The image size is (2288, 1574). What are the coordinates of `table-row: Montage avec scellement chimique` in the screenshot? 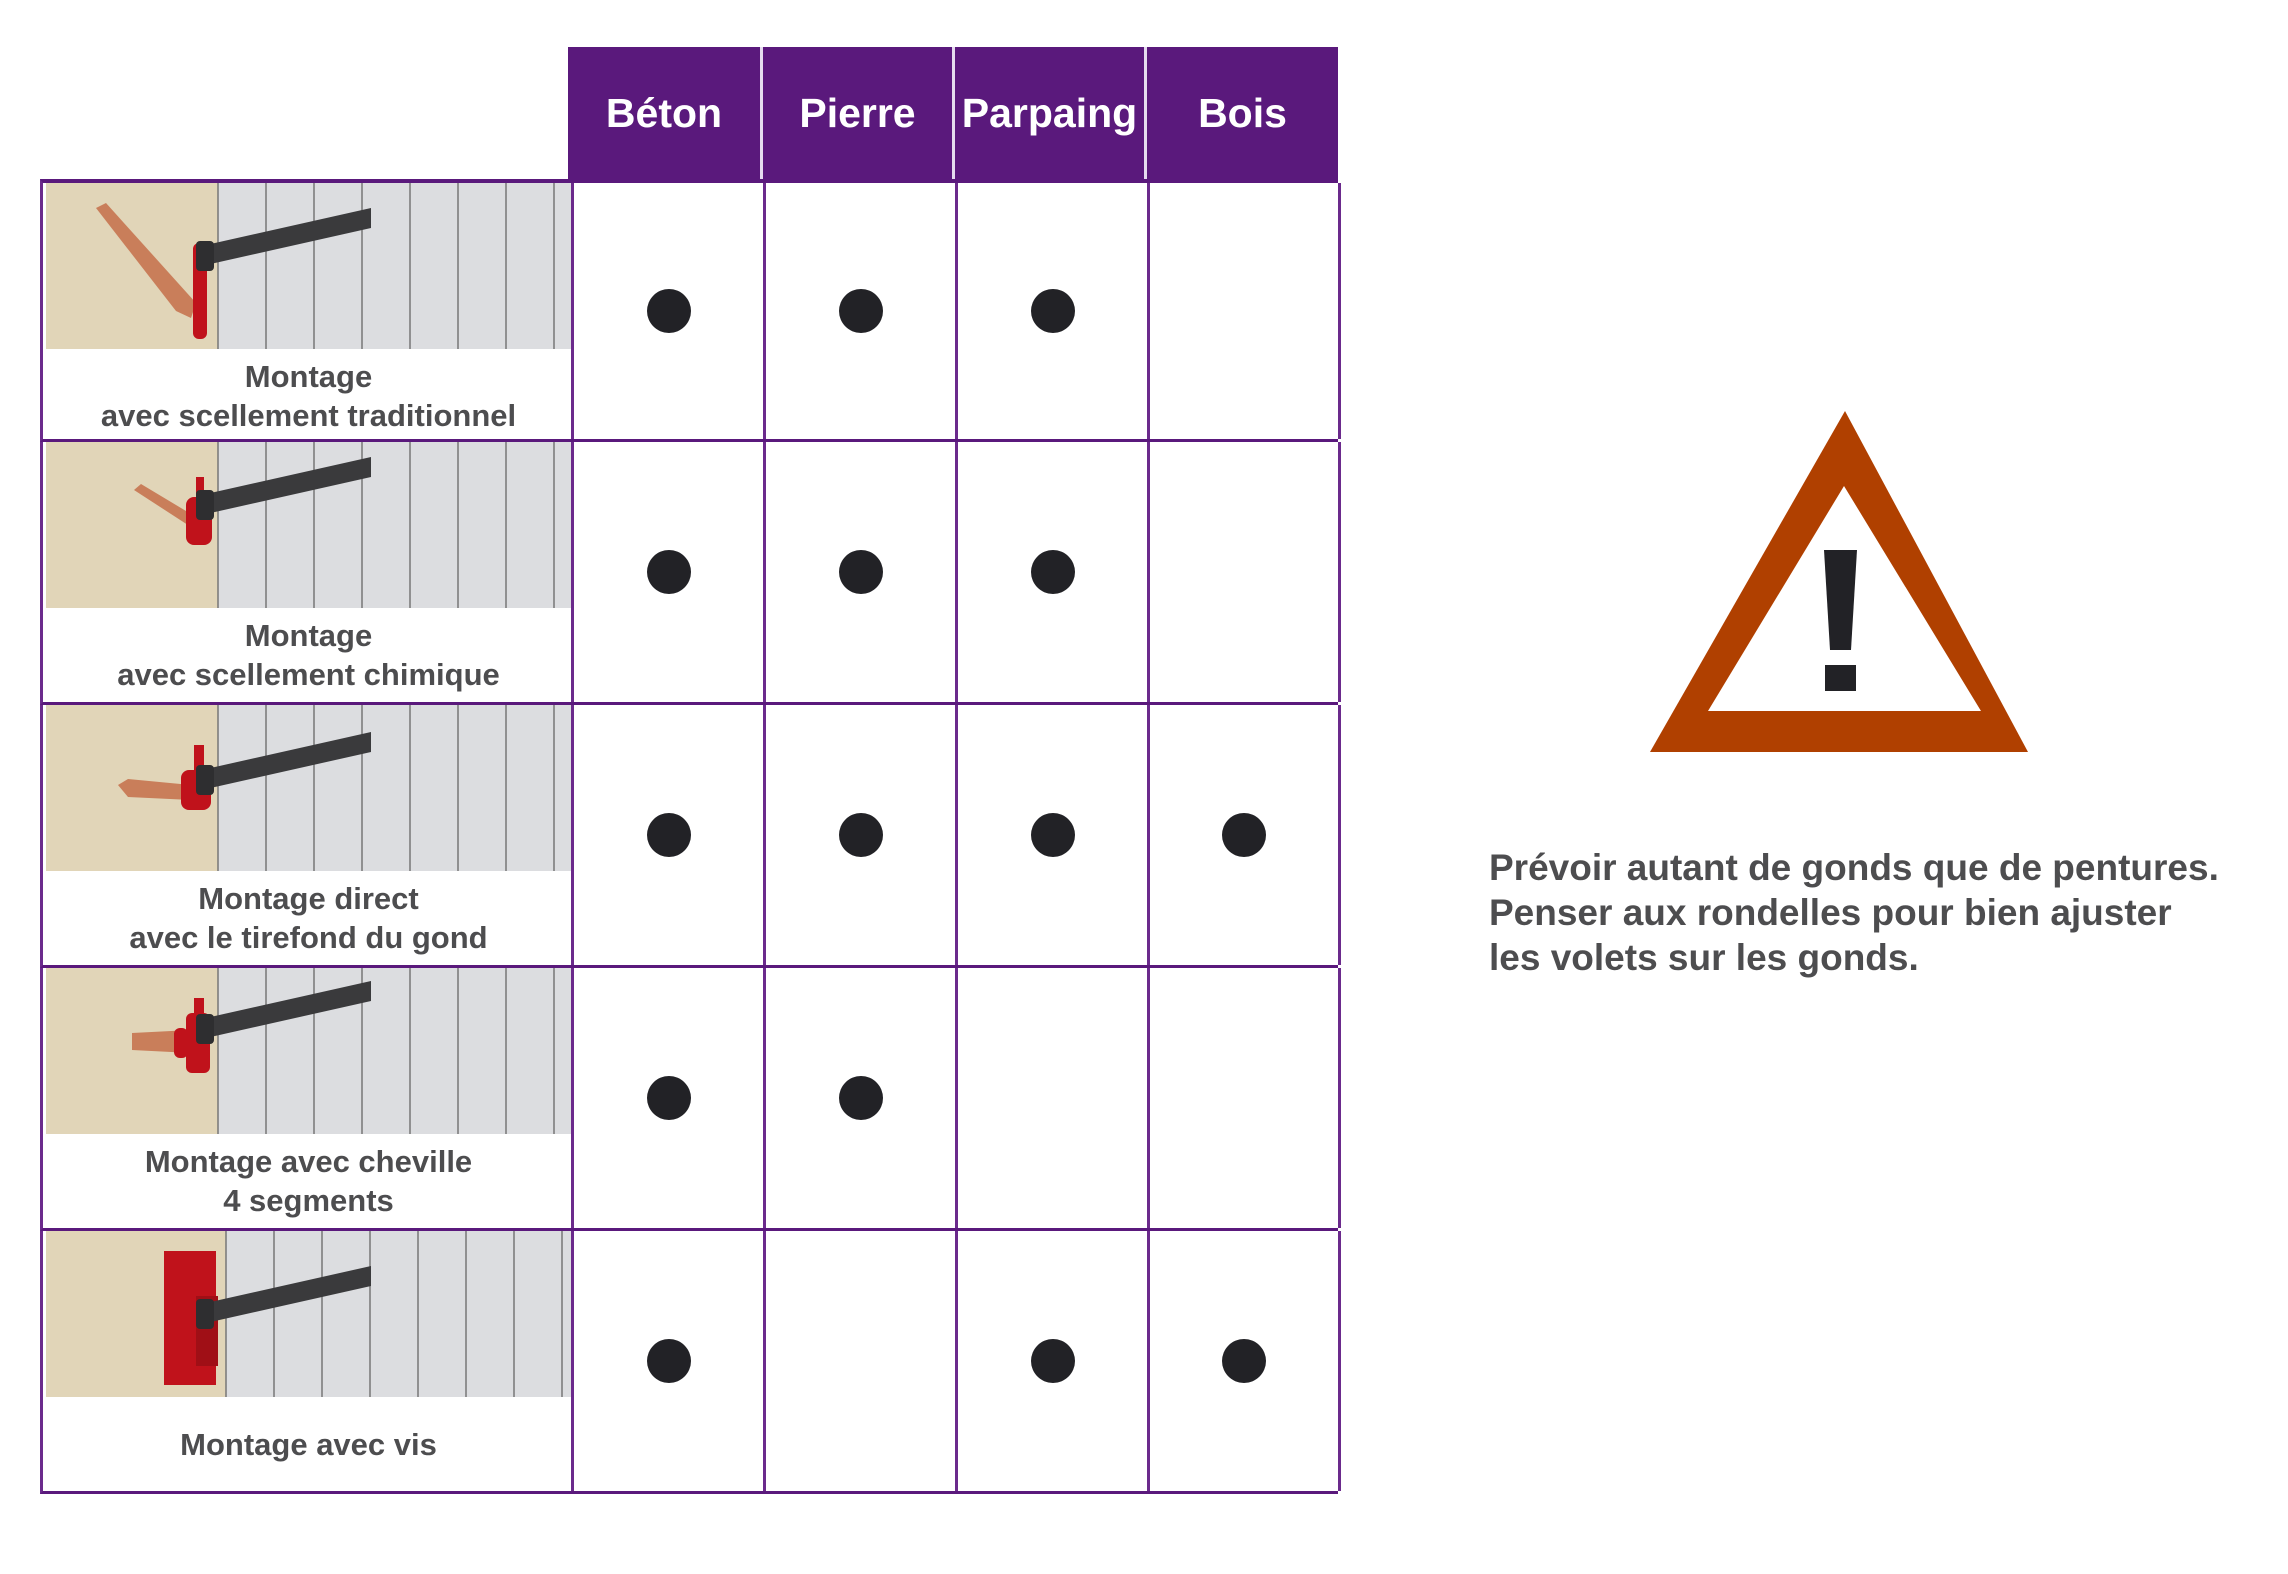 It's located at (690, 573).